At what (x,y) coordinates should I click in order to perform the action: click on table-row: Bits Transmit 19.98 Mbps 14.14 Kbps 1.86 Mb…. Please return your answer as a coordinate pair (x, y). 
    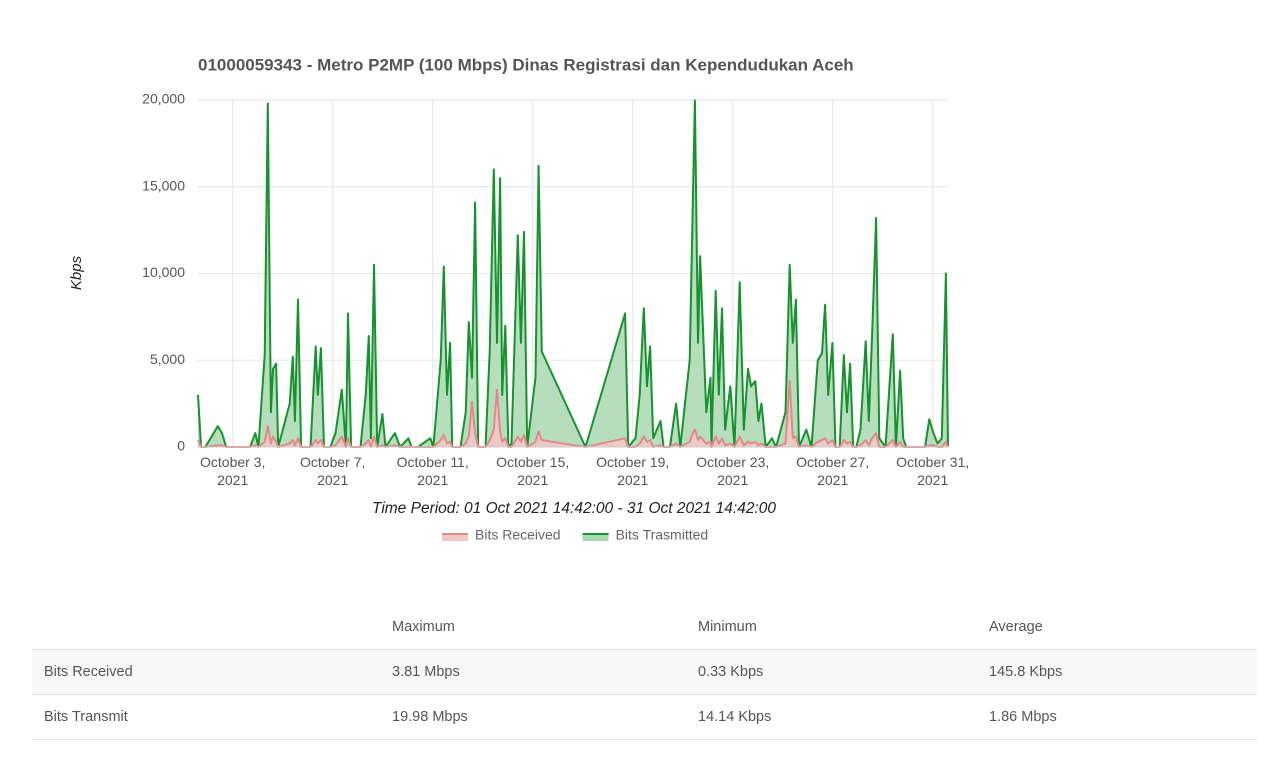
    Looking at the image, I should click on (644, 717).